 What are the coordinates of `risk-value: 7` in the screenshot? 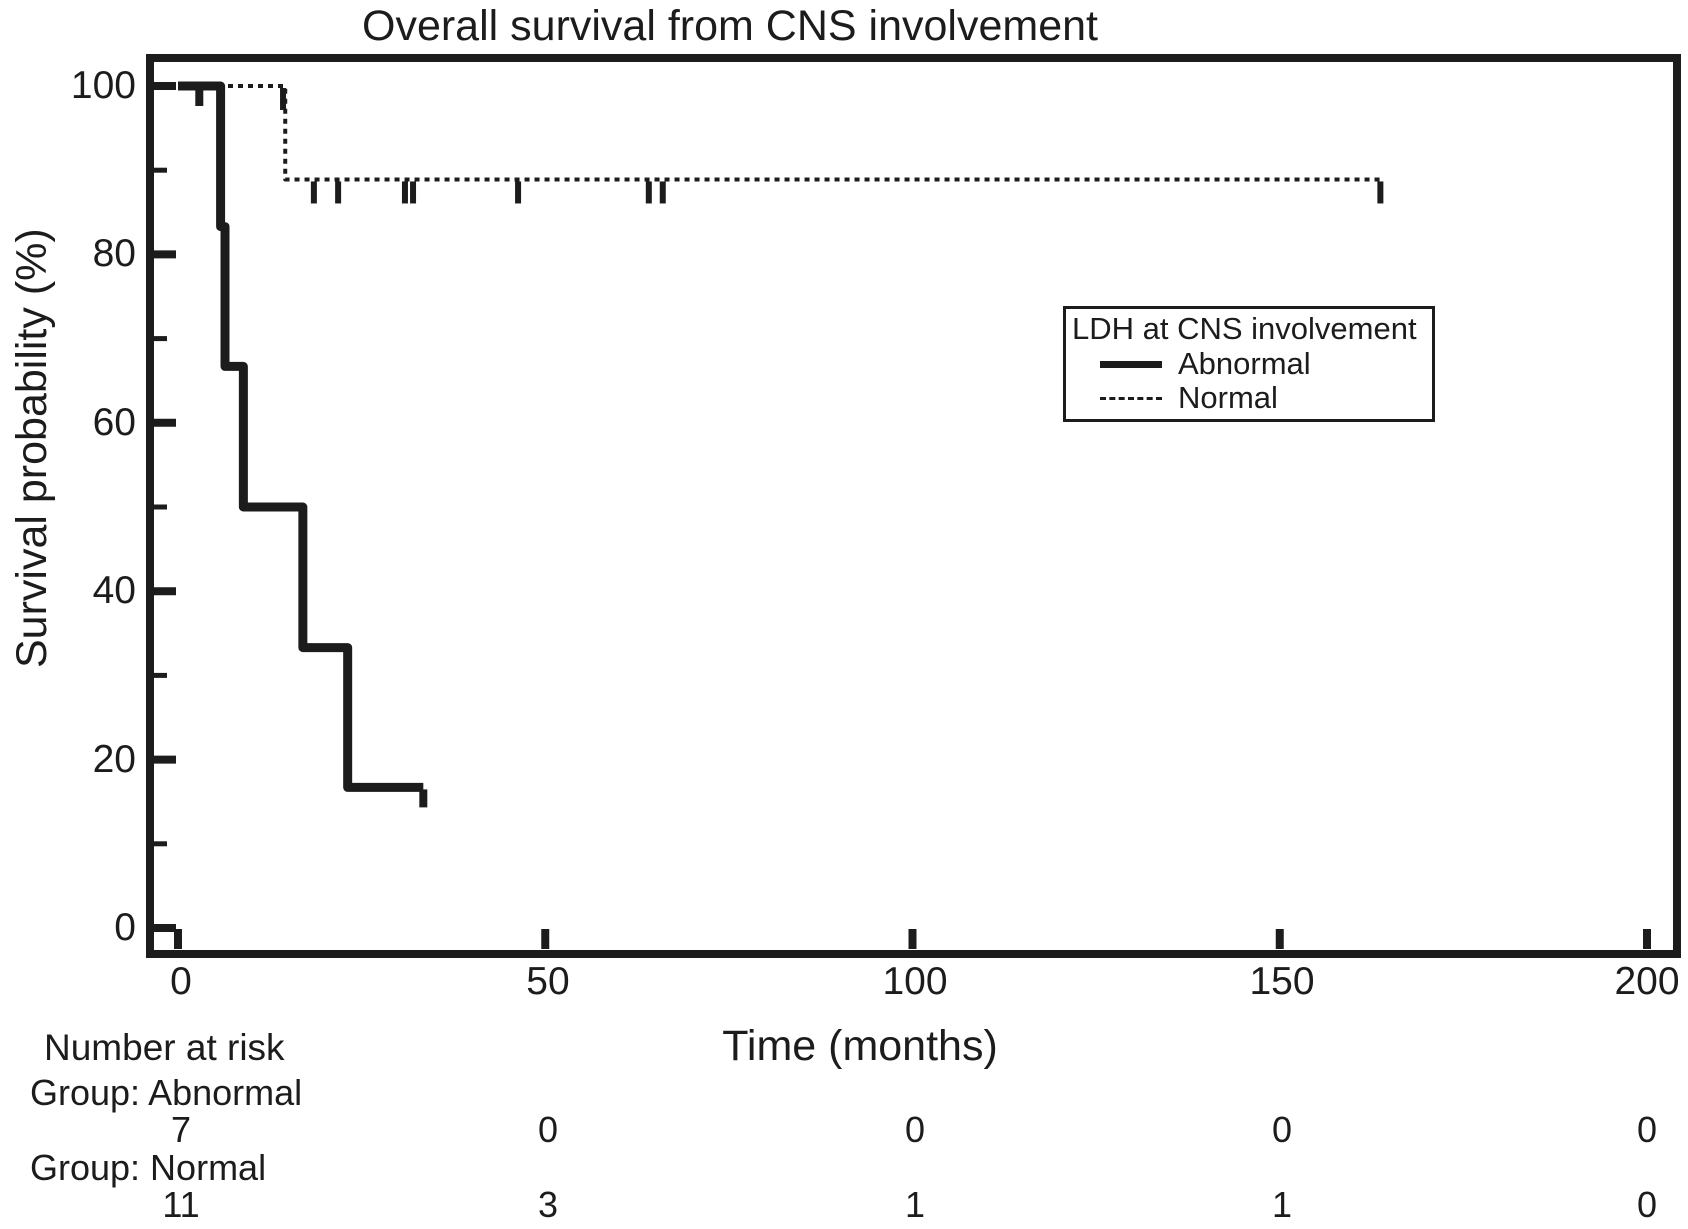 It's located at (181, 1129).